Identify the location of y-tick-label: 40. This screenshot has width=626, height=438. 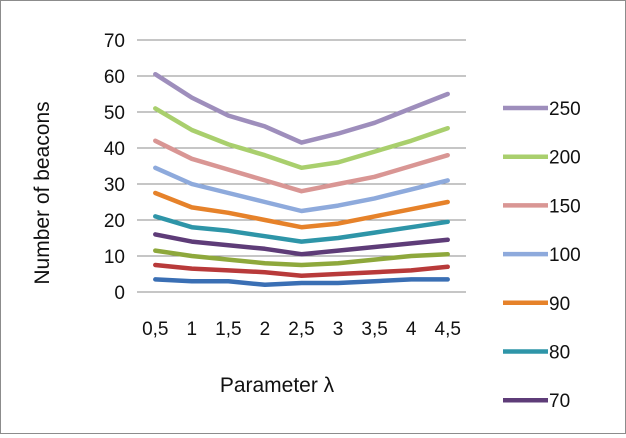
(114, 149).